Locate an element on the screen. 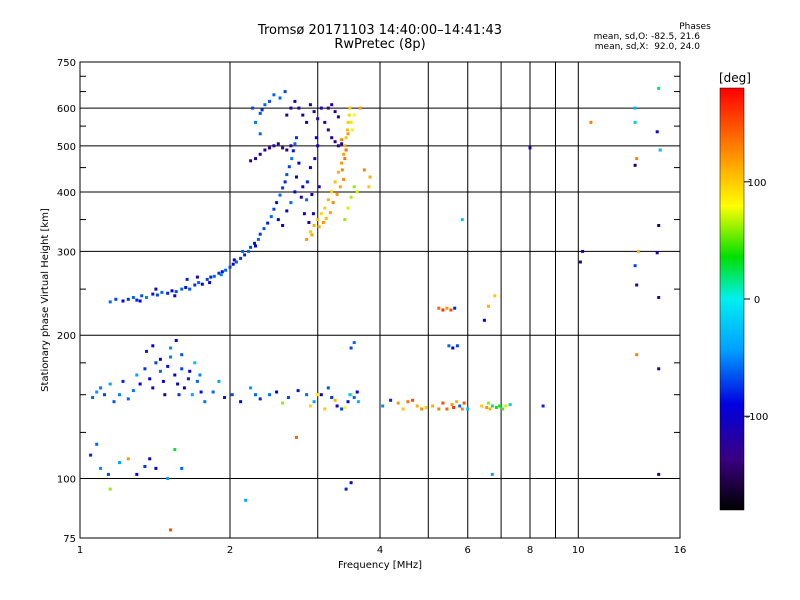  y-tick-label: 100 is located at coordinates (66, 480).